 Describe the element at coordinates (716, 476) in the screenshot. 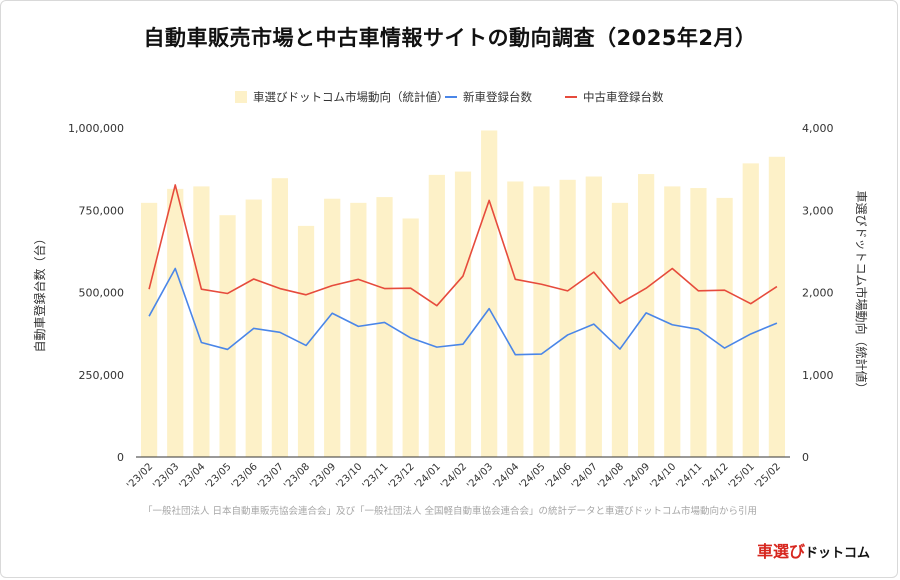

I see `x-tick-label: '24/12` at that location.